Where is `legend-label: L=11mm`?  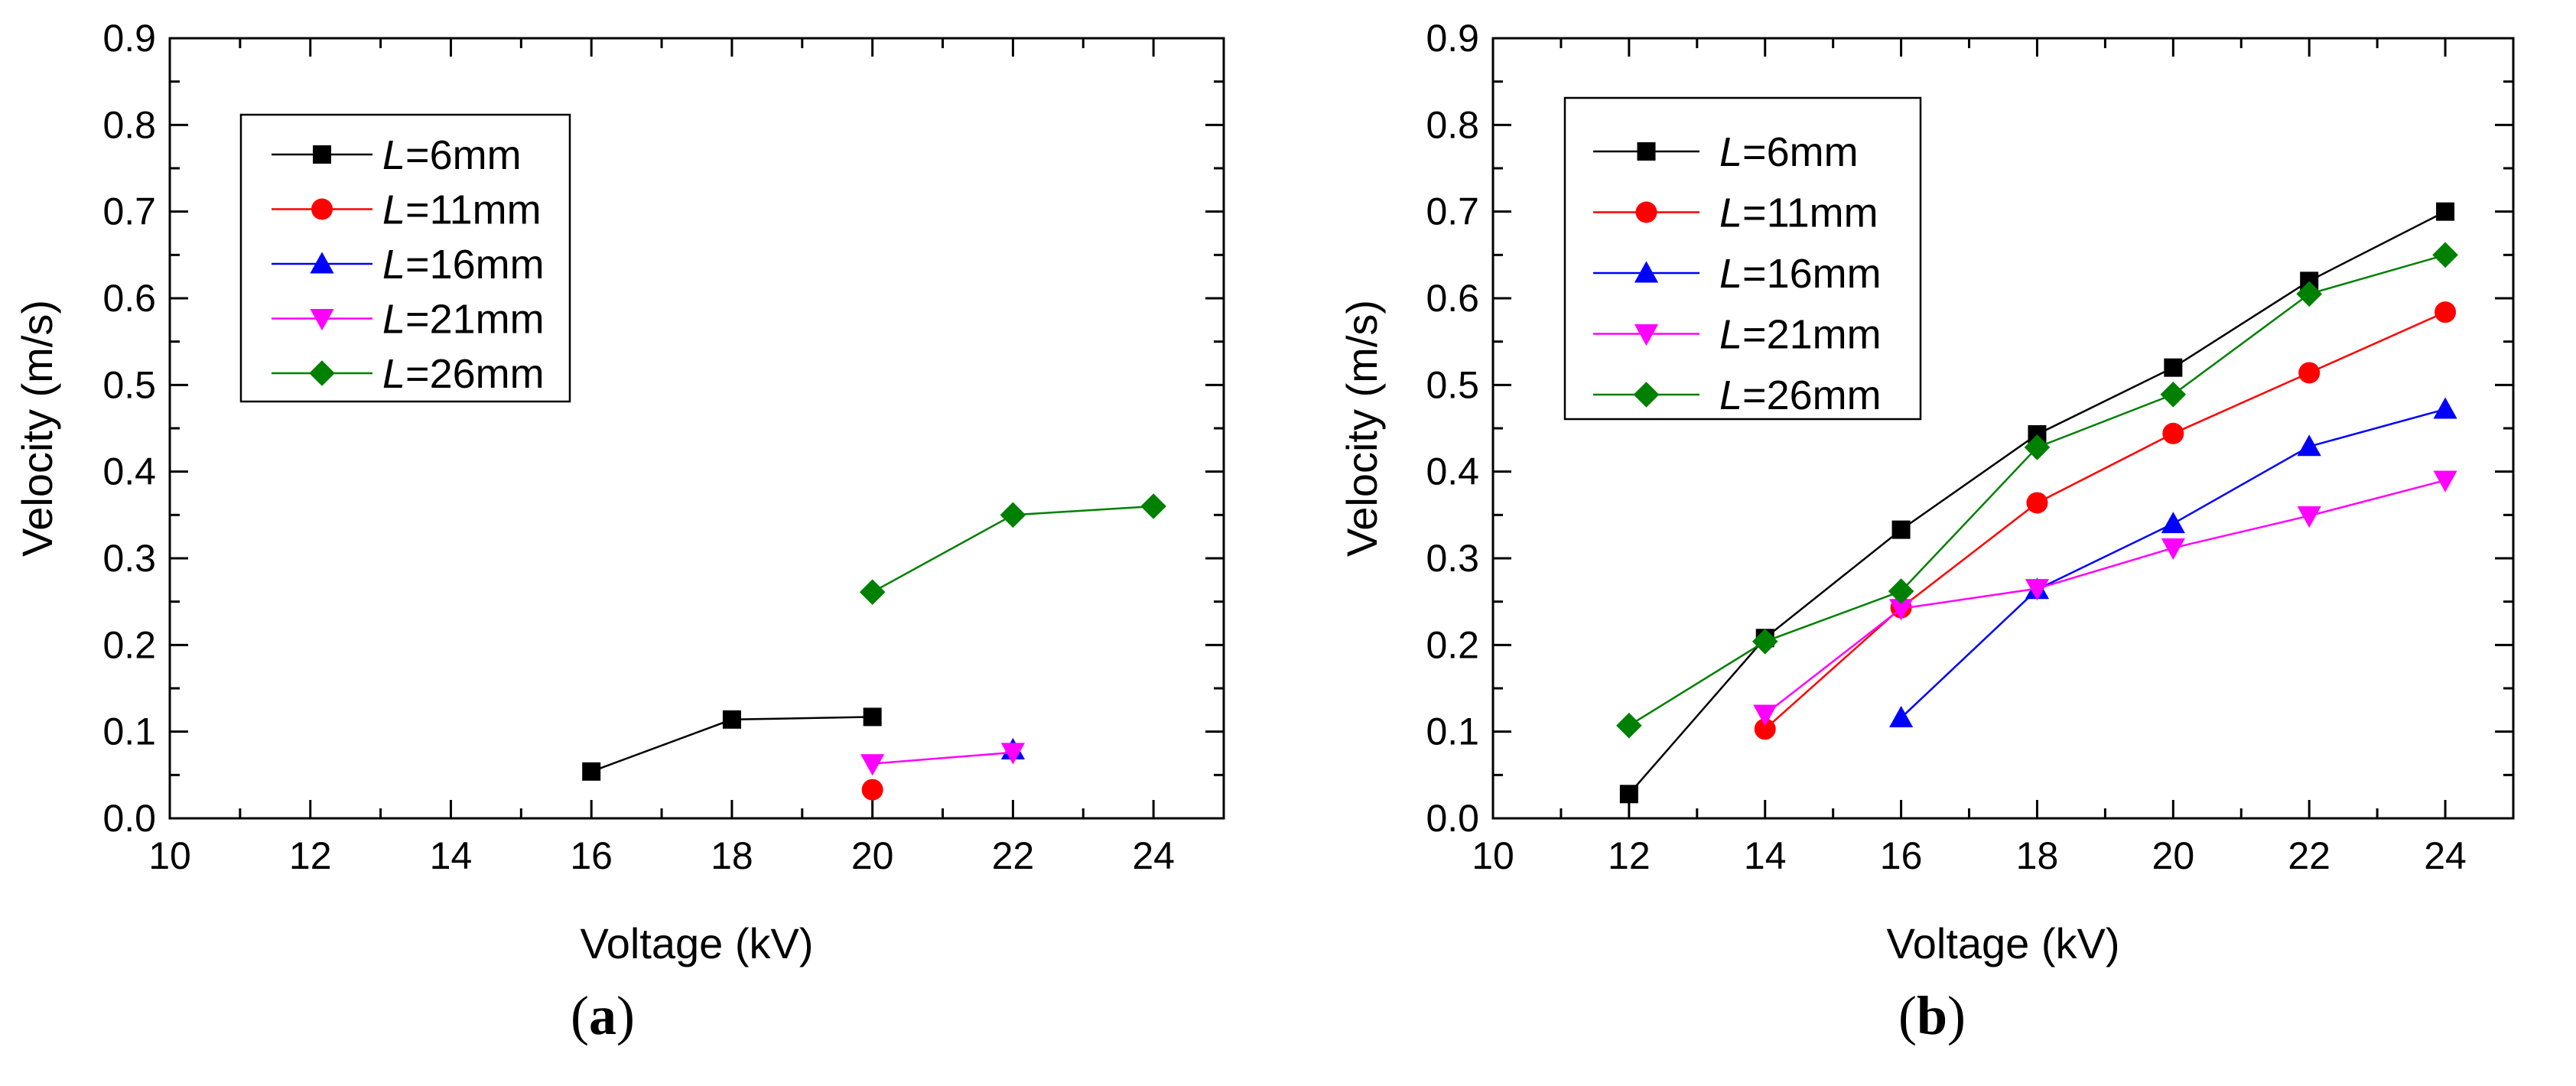 legend-label: L=11mm is located at coordinates (1798, 213).